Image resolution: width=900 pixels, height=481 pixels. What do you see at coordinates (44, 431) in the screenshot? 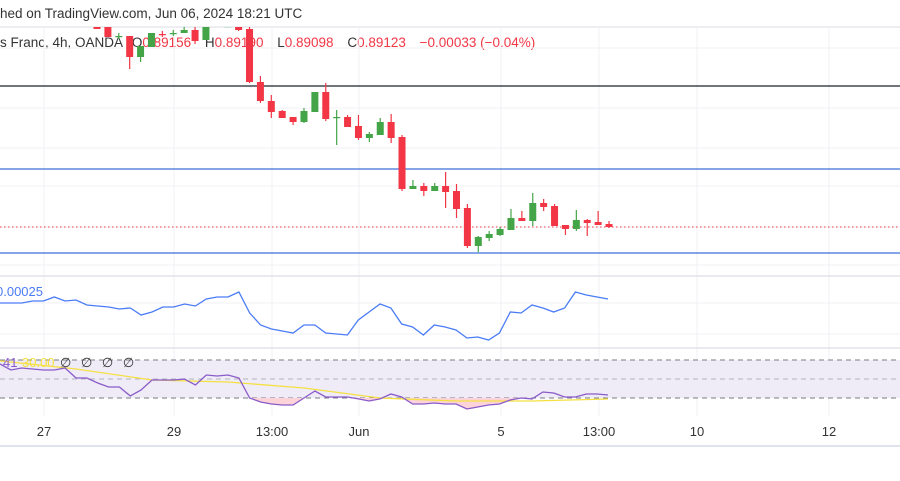
I see `x-tick-label: 27` at bounding box center [44, 431].